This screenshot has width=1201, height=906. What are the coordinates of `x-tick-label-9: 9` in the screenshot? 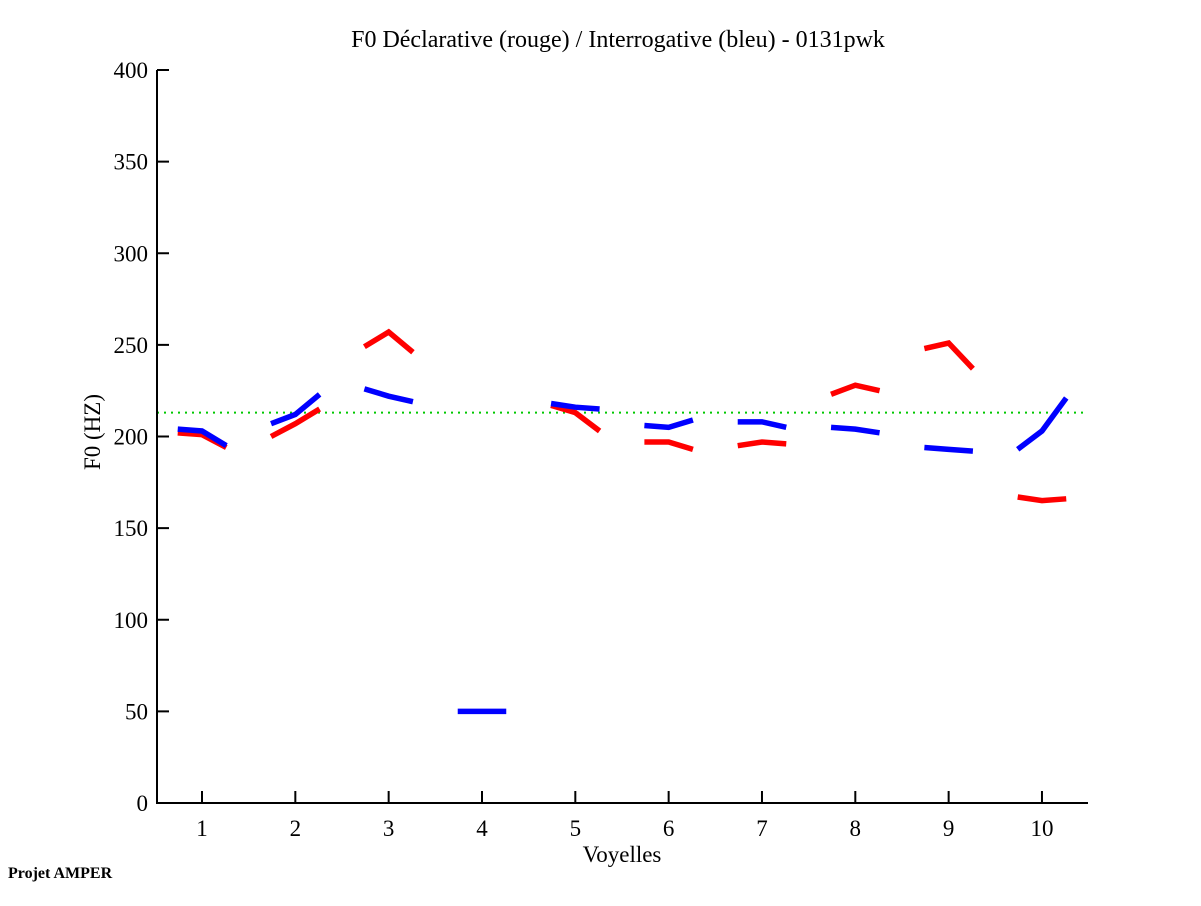 It's located at (949, 828).